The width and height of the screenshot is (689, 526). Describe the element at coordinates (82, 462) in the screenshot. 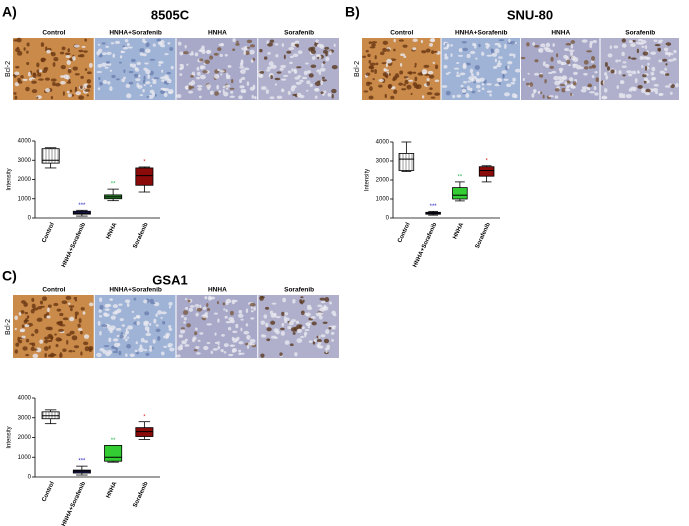

I see `significance: ***` at that location.